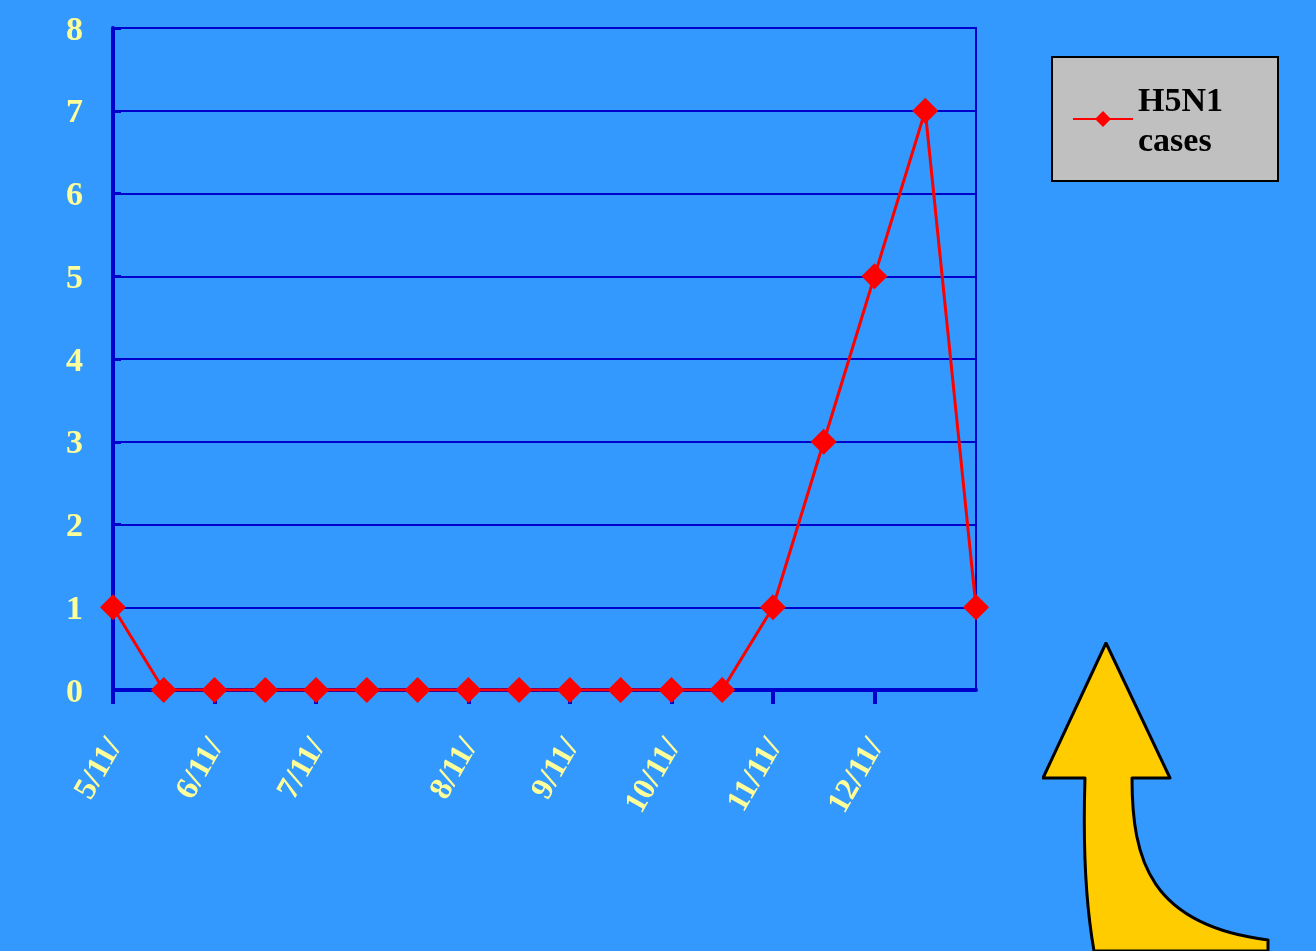 The width and height of the screenshot is (1316, 951). I want to click on y-tick-label: 8, so click(74, 28).